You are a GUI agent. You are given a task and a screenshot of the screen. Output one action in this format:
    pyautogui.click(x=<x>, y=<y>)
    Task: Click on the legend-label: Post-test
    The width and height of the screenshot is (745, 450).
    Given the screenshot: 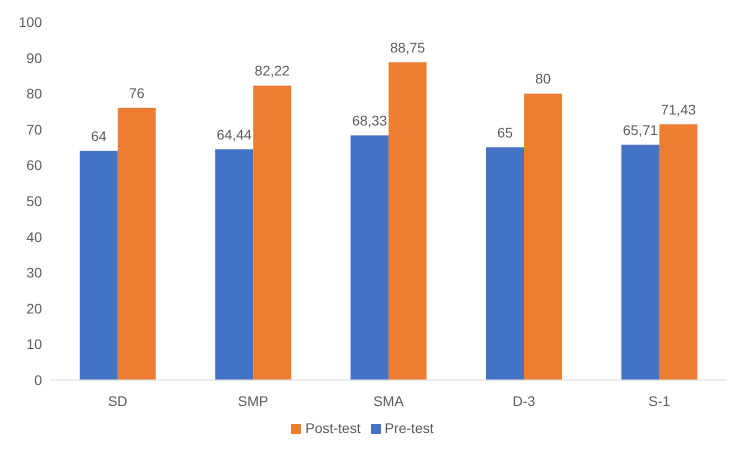 What is the action you would take?
    pyautogui.click(x=333, y=428)
    